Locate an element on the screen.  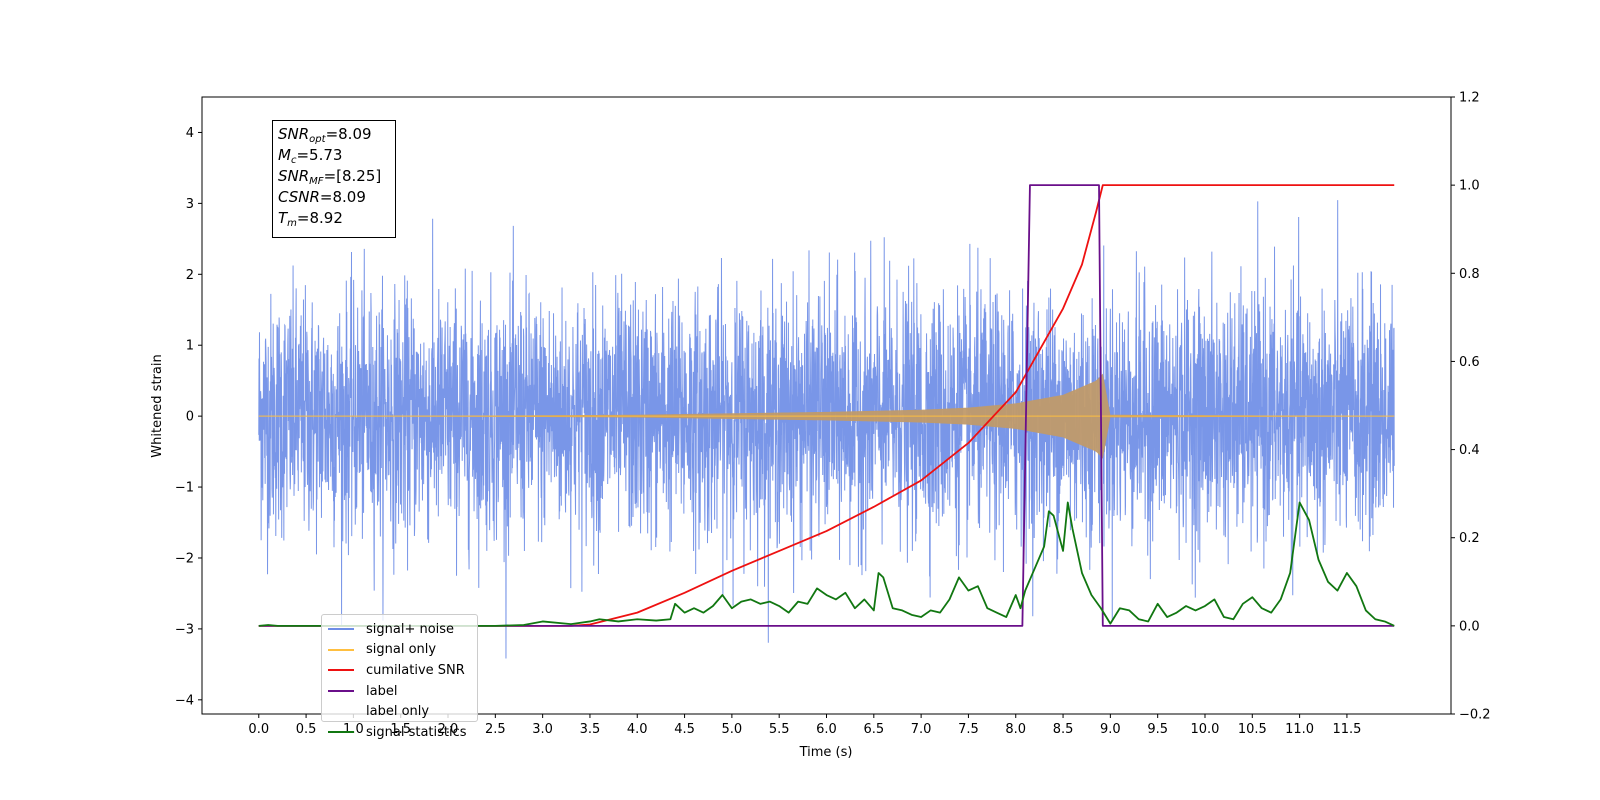
y-tick-label: 0 is located at coordinates (190, 417).